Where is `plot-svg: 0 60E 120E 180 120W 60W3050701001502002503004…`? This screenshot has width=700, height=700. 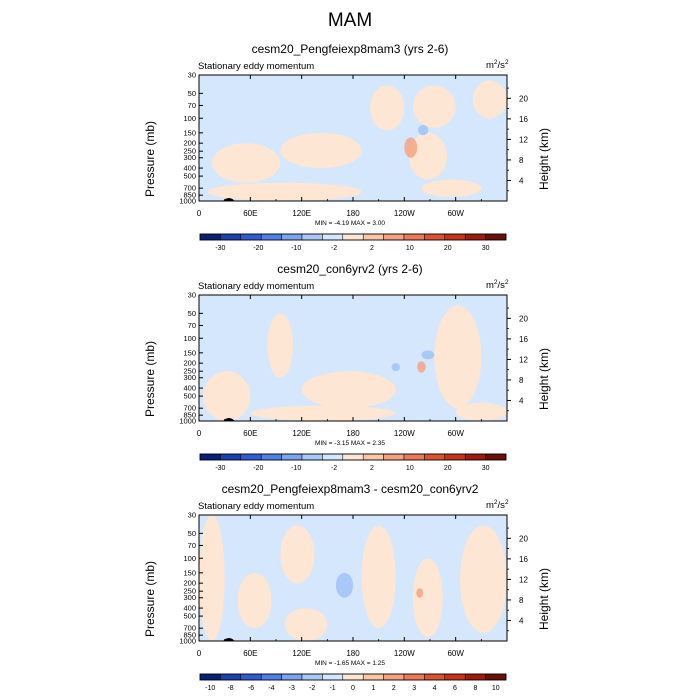
plot-svg: 0 60E 120E 180 120W 60W3050701001502002503004… is located at coordinates (353, 602).